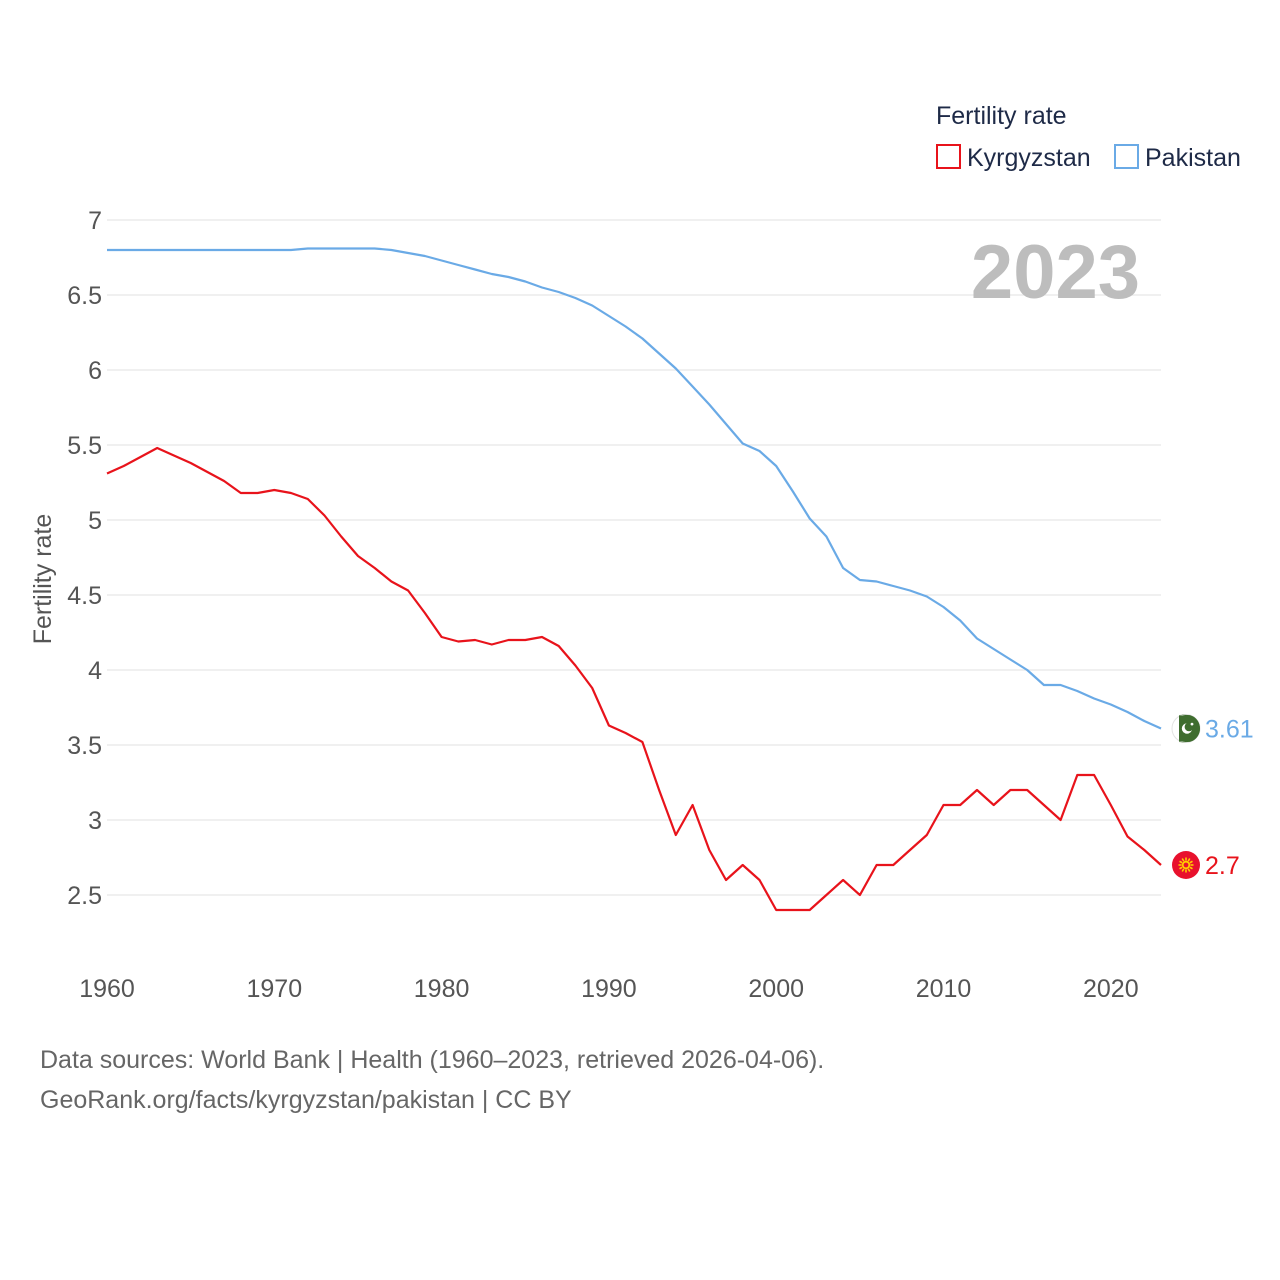  Describe the element at coordinates (43, 579) in the screenshot. I see `y-axis-title: Fertility rate` at that location.